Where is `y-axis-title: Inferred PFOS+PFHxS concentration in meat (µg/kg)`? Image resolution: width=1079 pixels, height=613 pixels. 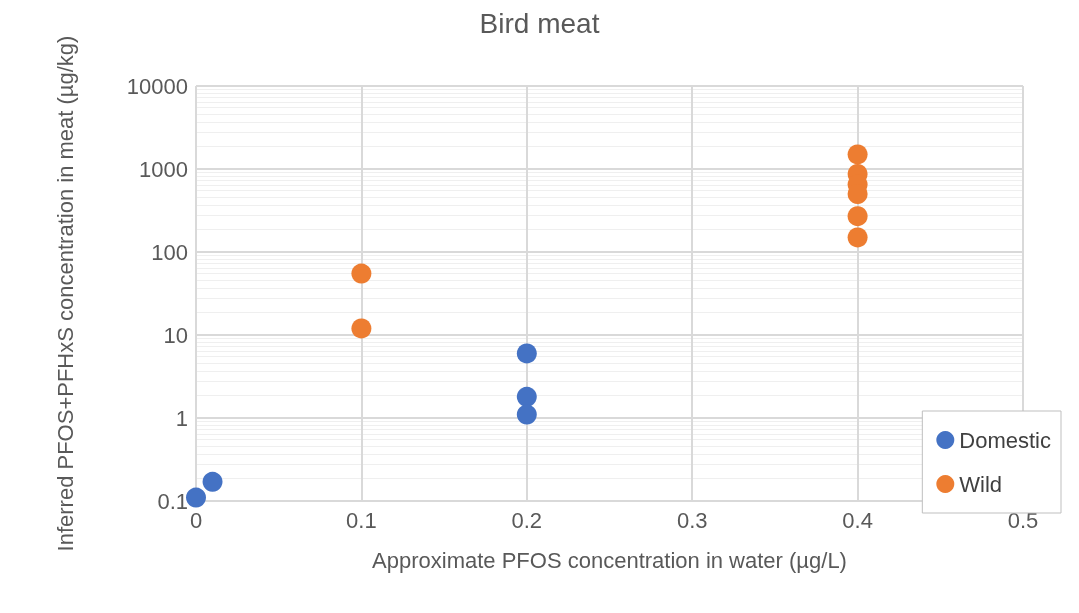 y-axis-title: Inferred PFOS+PFHxS concentration in meat (µg/kg) is located at coordinates (65, 293).